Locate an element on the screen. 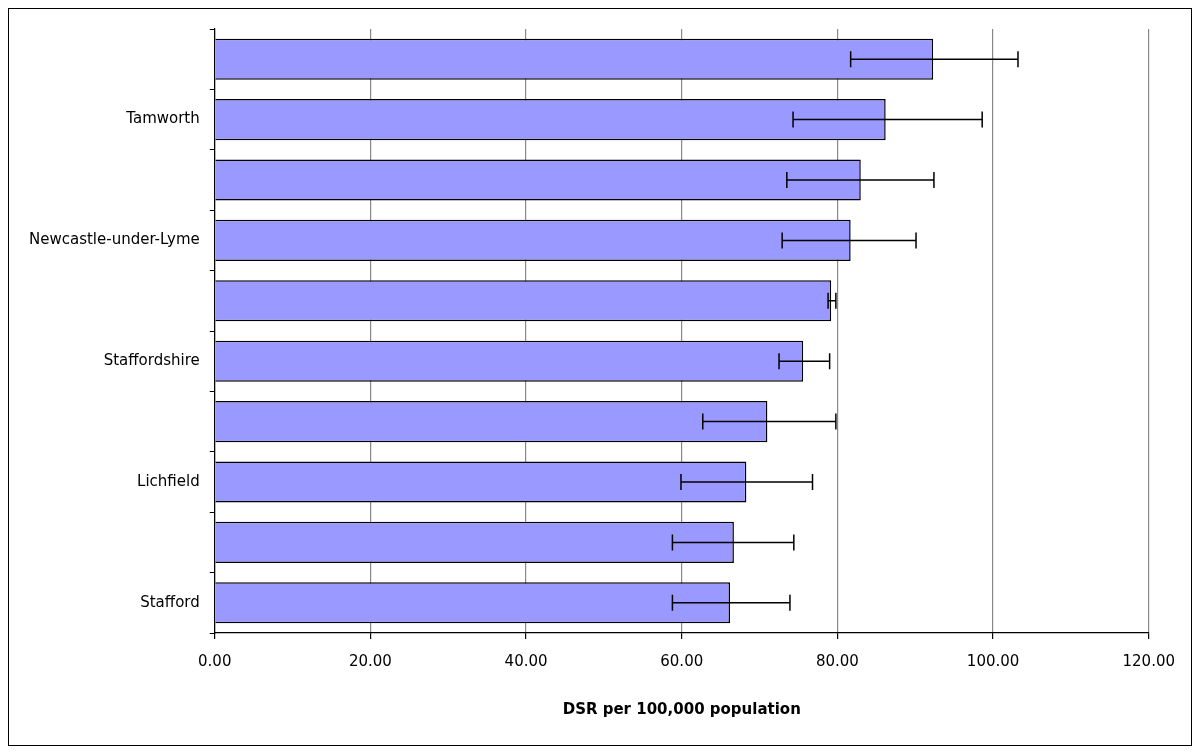 The width and height of the screenshot is (1202, 756). x-tick-label: 40.00 is located at coordinates (526, 660).